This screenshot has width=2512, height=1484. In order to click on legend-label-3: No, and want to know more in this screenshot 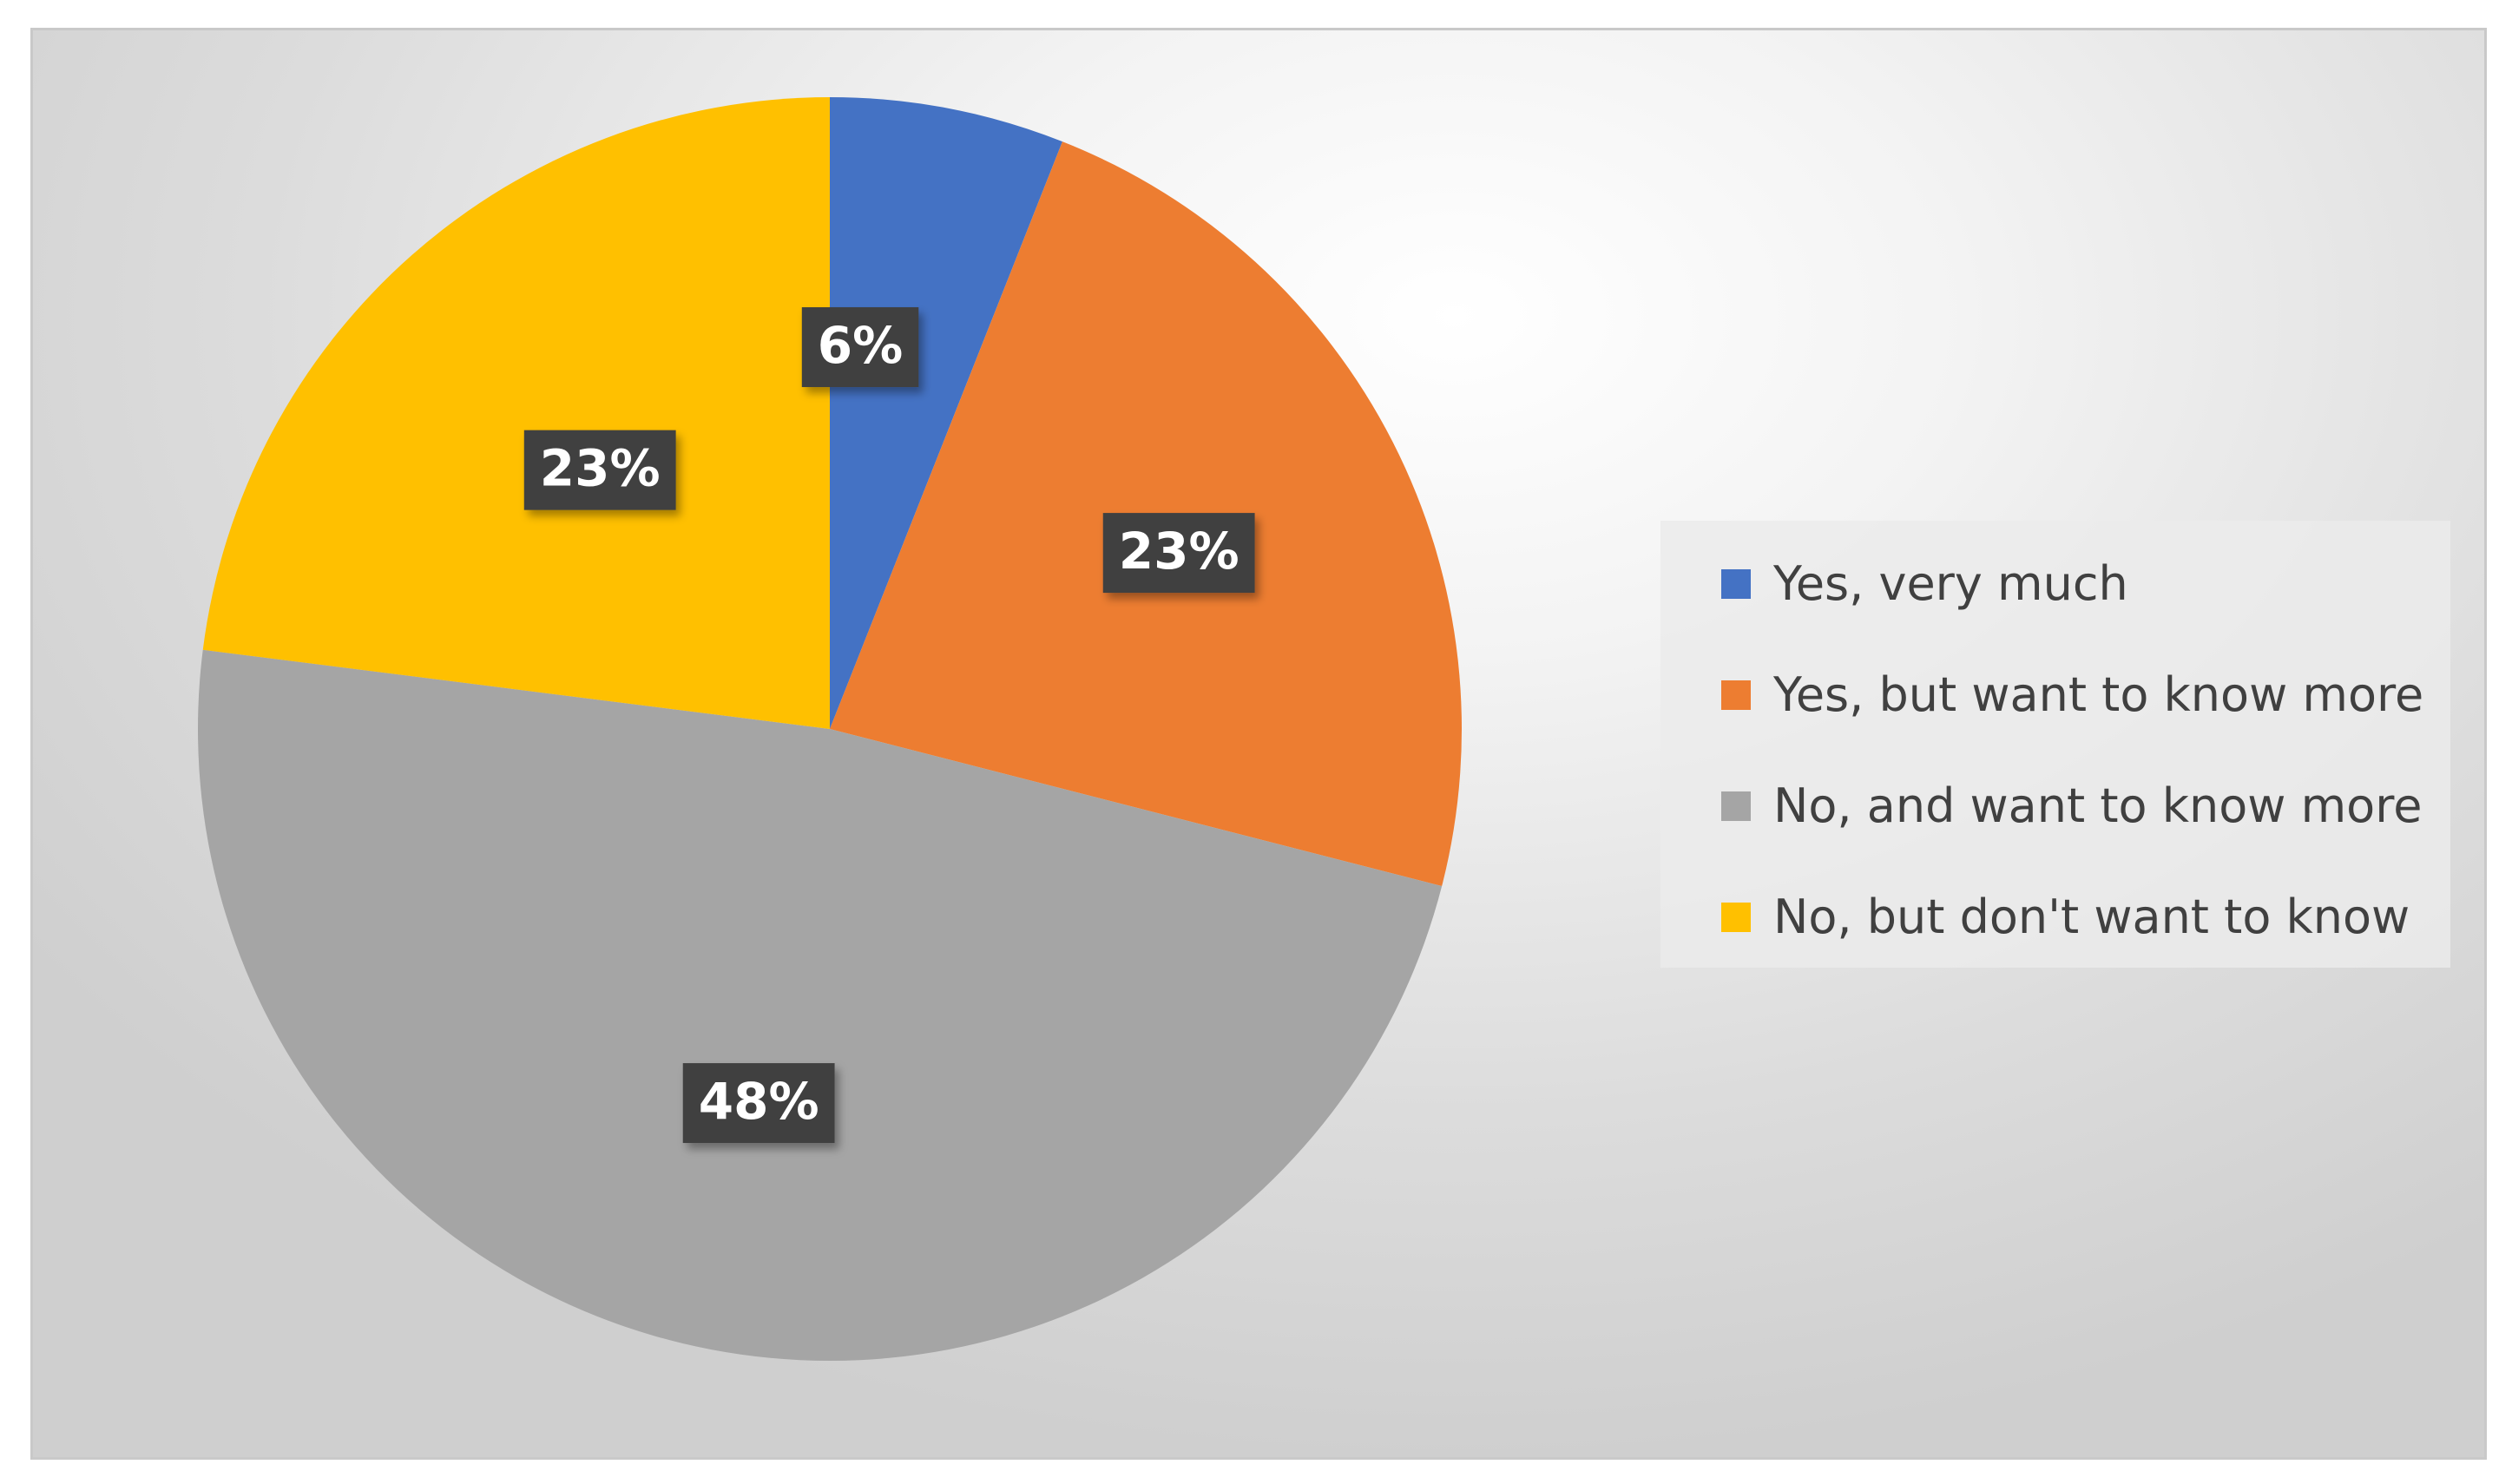, I will do `click(2098, 805)`.